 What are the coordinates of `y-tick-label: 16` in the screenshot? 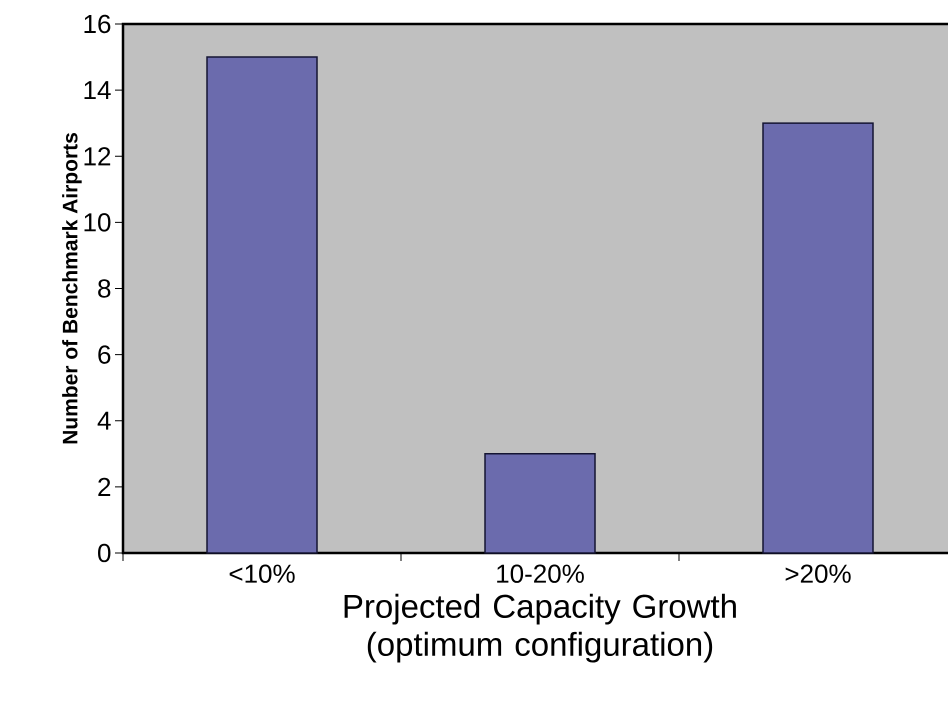 It's located at (97, 24).